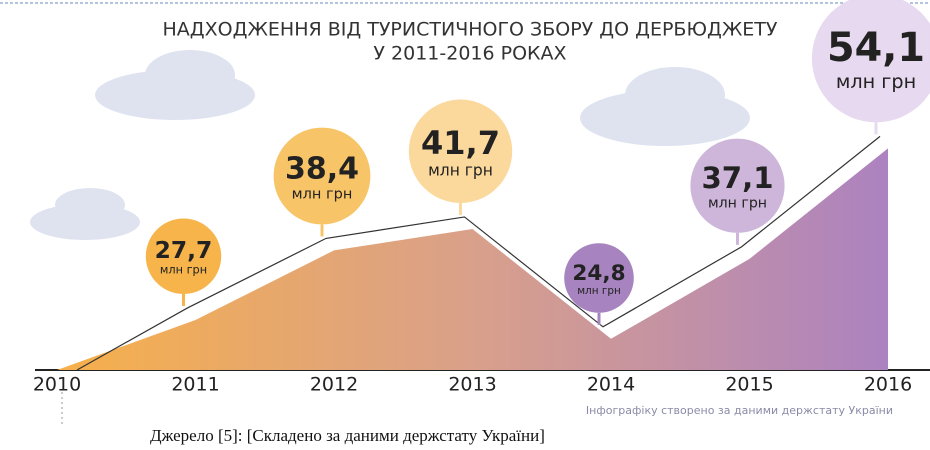  I want to click on value-label: 41,7, so click(460, 143).